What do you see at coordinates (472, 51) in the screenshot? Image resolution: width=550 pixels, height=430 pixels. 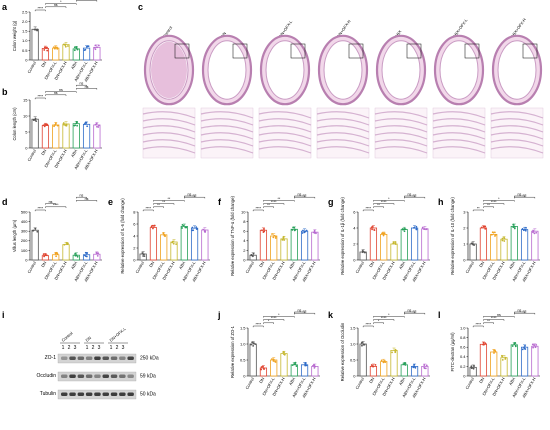 I see `zoom-box` at bounding box center [472, 51].